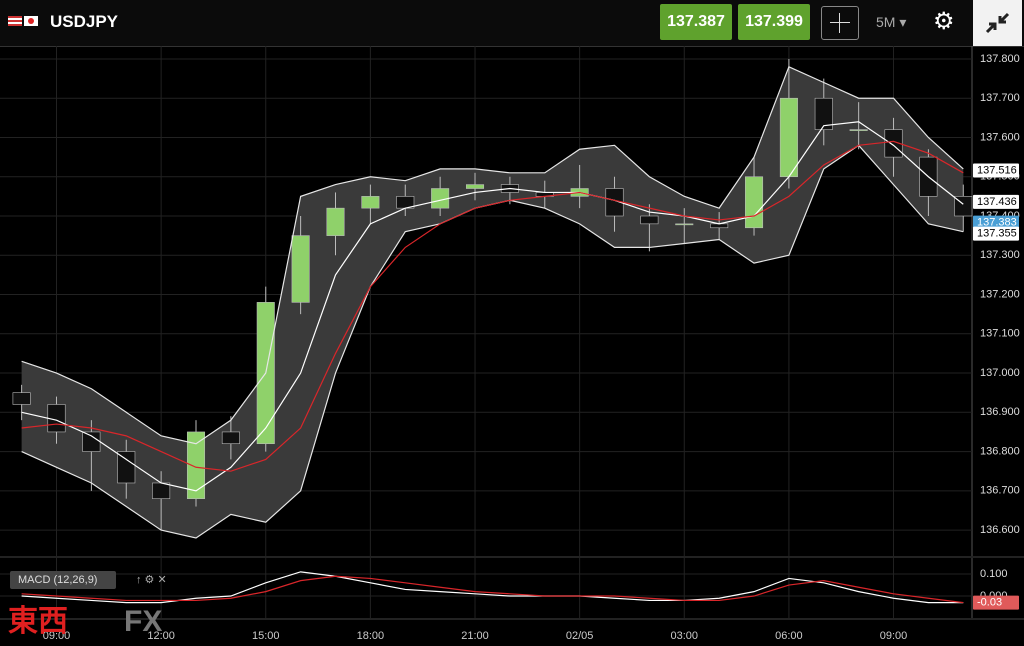  I want to click on y-tick-label: 136.900, so click(1000, 412).